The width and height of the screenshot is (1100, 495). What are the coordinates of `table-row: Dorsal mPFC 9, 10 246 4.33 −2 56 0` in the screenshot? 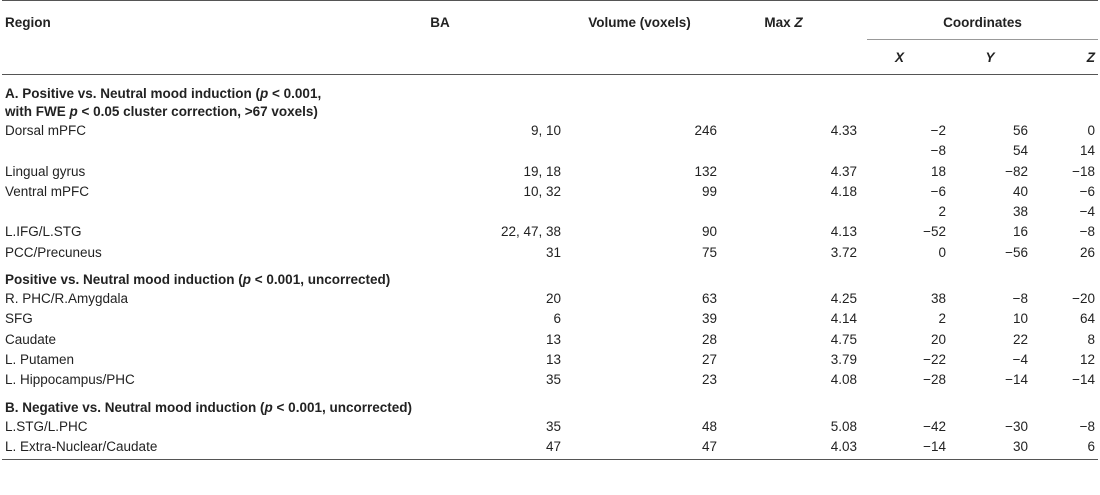 It's located at (550, 130).